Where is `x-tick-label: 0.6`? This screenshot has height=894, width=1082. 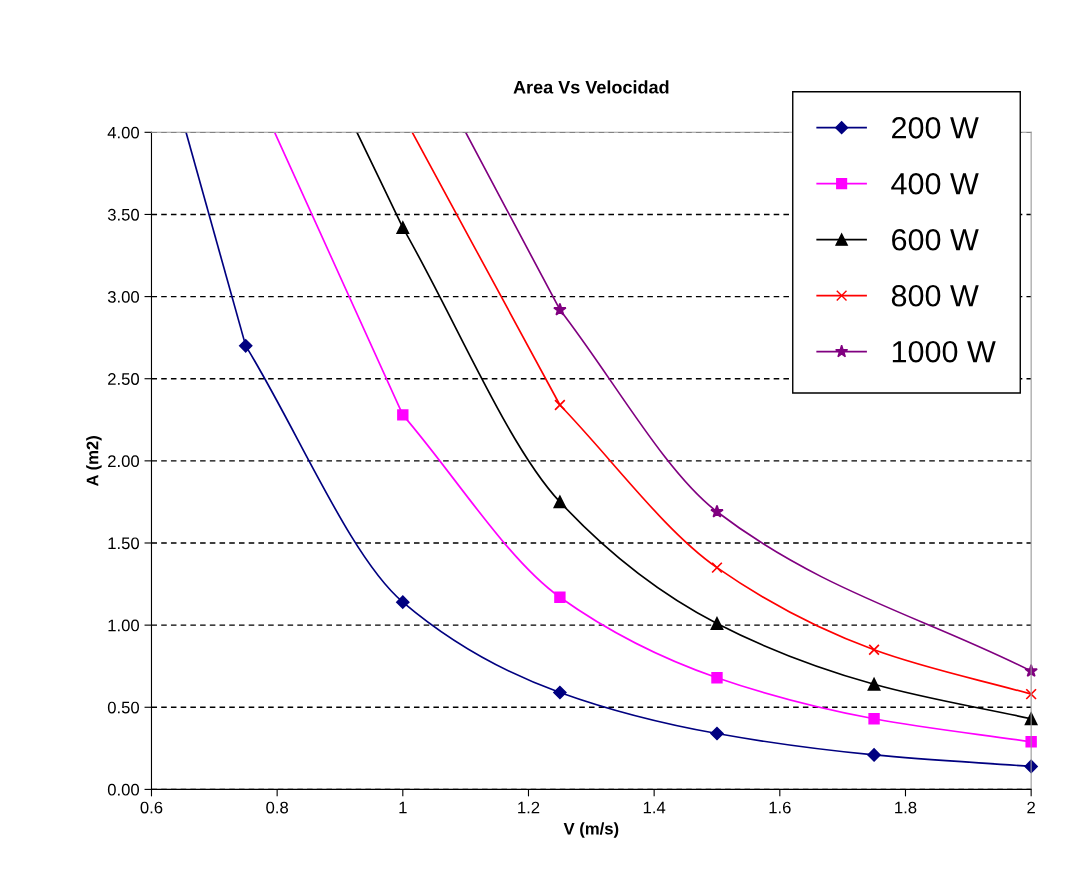 x-tick-label: 0.6 is located at coordinates (151, 807).